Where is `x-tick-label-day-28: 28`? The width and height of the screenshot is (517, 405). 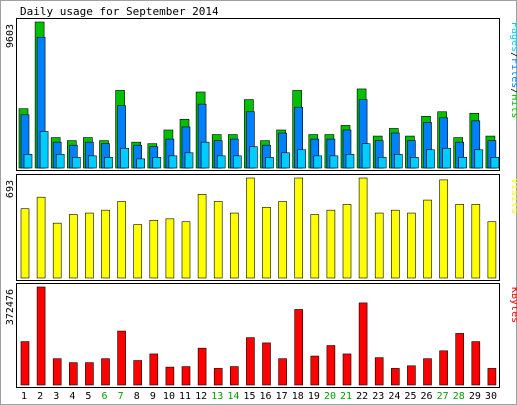
x-tick-label-day-28: 28 is located at coordinates (459, 396).